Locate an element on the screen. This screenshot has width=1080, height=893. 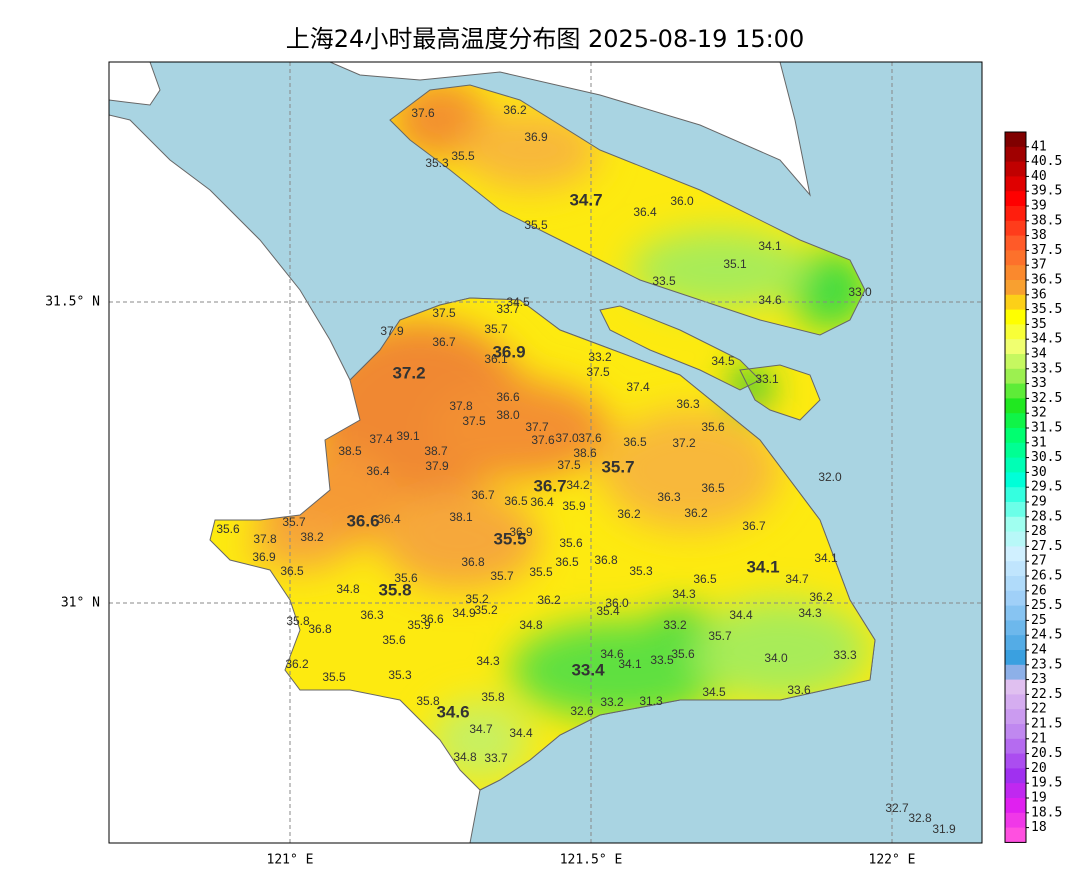
colorbar-label: 40 is located at coordinates (1039, 176).